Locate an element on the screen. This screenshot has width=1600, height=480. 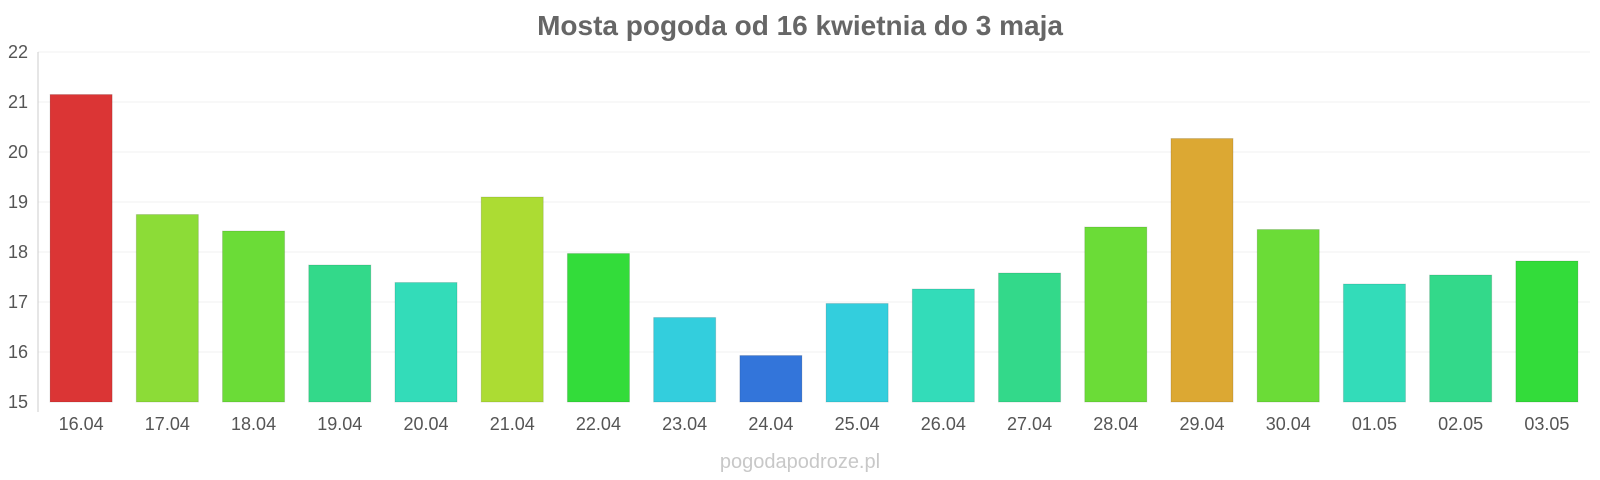
x-tick-label: 29.04 is located at coordinates (1201, 424).